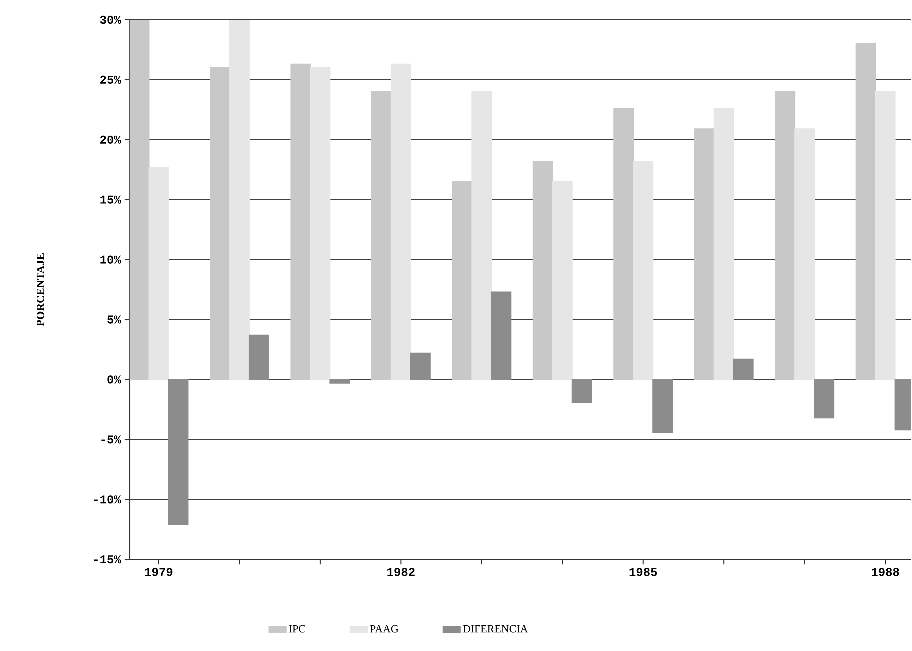 The image size is (912, 651). What do you see at coordinates (159, 572) in the screenshot?
I see `x-tick-label: 1979` at bounding box center [159, 572].